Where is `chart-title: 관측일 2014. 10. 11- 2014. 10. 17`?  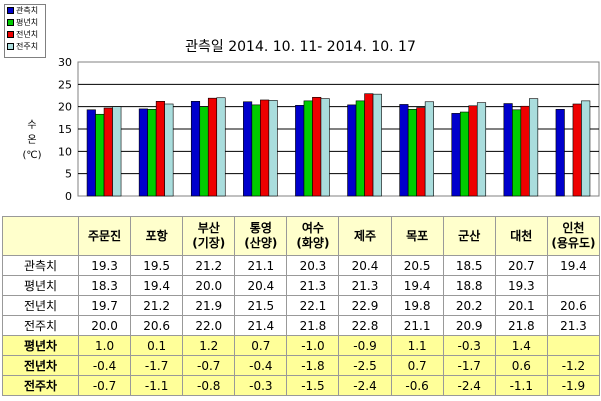
chart-title: 관측일 2014. 10. 11- 2014. 10. 17 is located at coordinates (300, 47).